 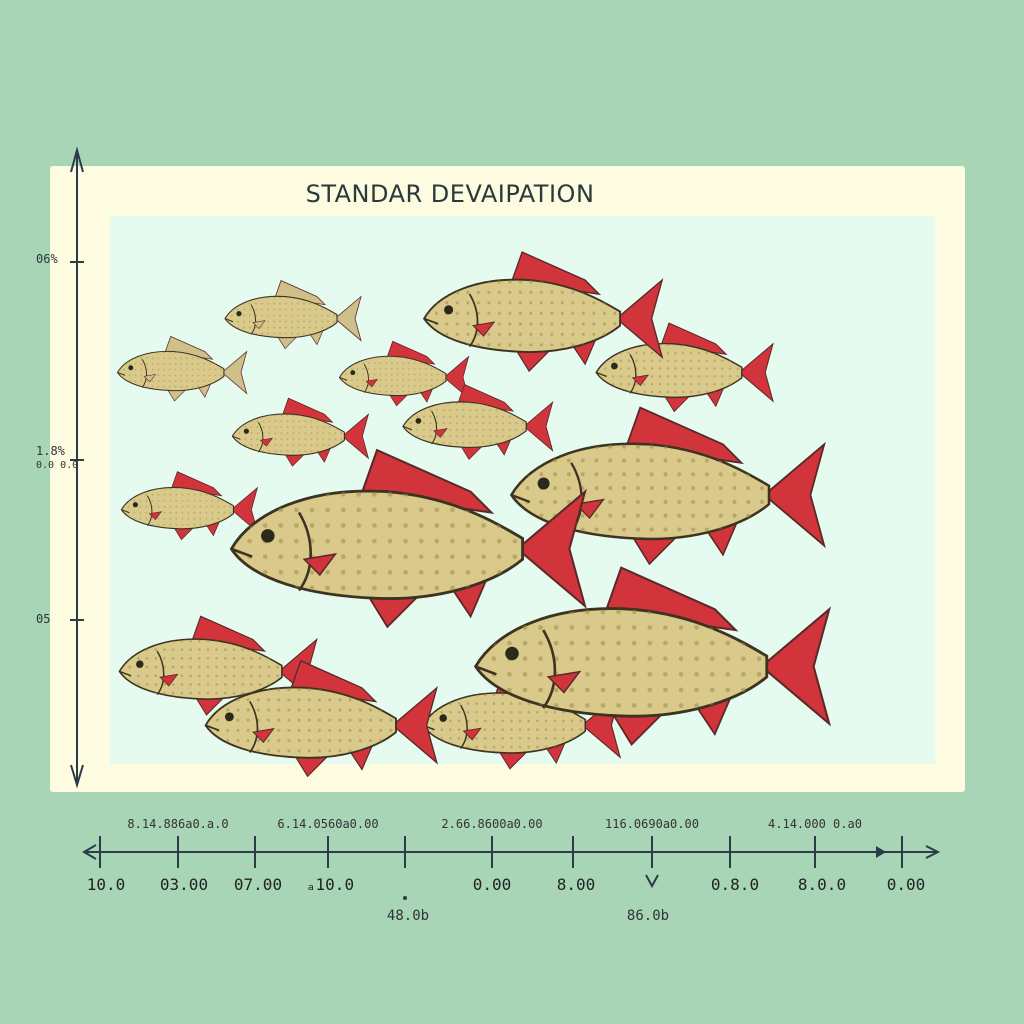 What do you see at coordinates (906, 884) in the screenshot?
I see `x-tick-label-bottom: 0.00` at bounding box center [906, 884].